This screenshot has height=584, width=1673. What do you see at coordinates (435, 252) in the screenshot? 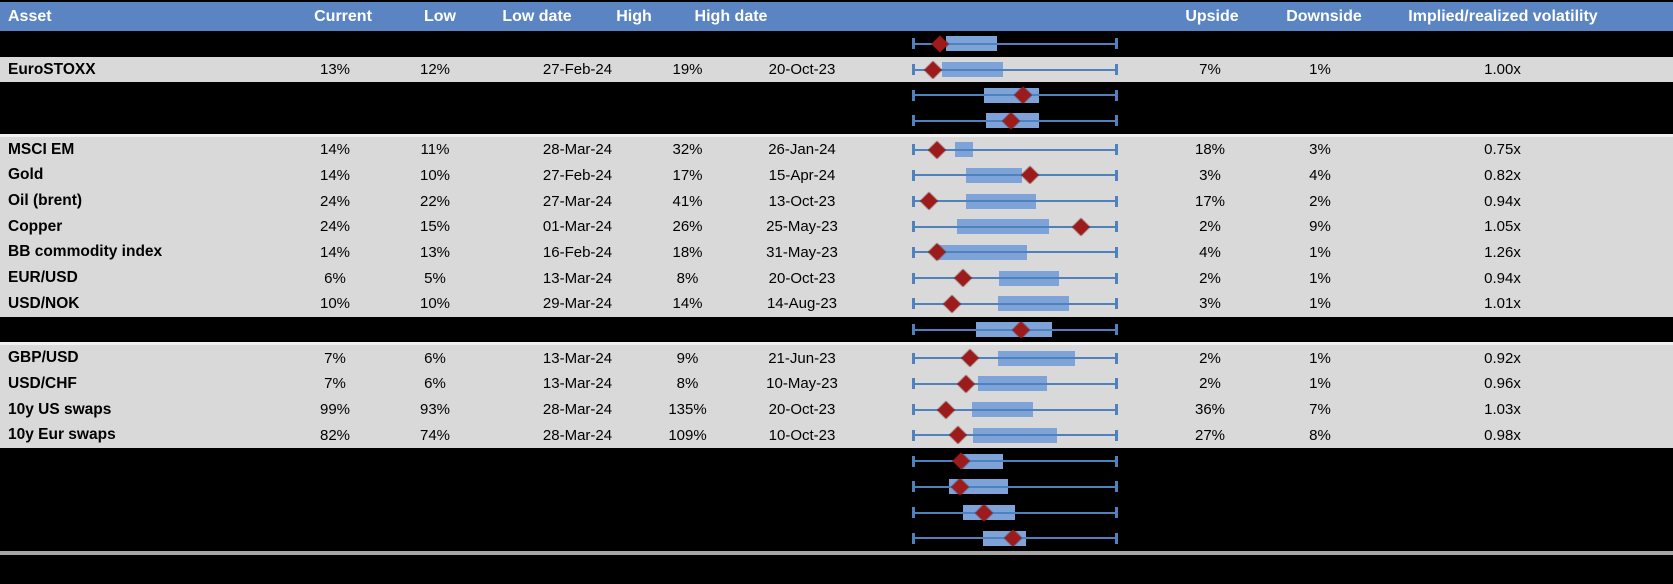
I see `cell-low: 13%` at bounding box center [435, 252].